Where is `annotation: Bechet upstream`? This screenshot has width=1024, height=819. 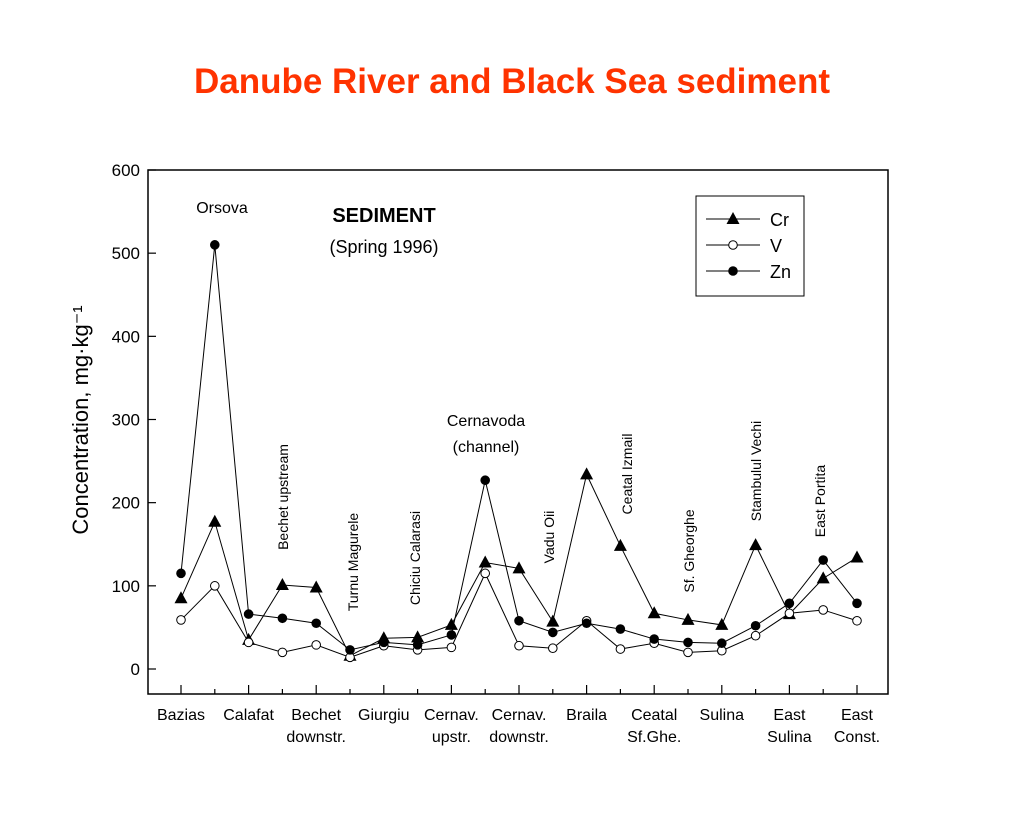
annotation: Bechet upstream is located at coordinates (283, 497).